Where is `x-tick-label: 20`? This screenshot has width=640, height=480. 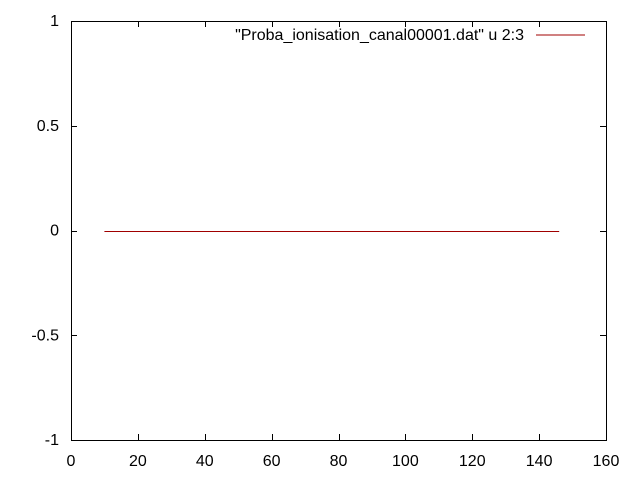 x-tick-label: 20 is located at coordinates (138, 461).